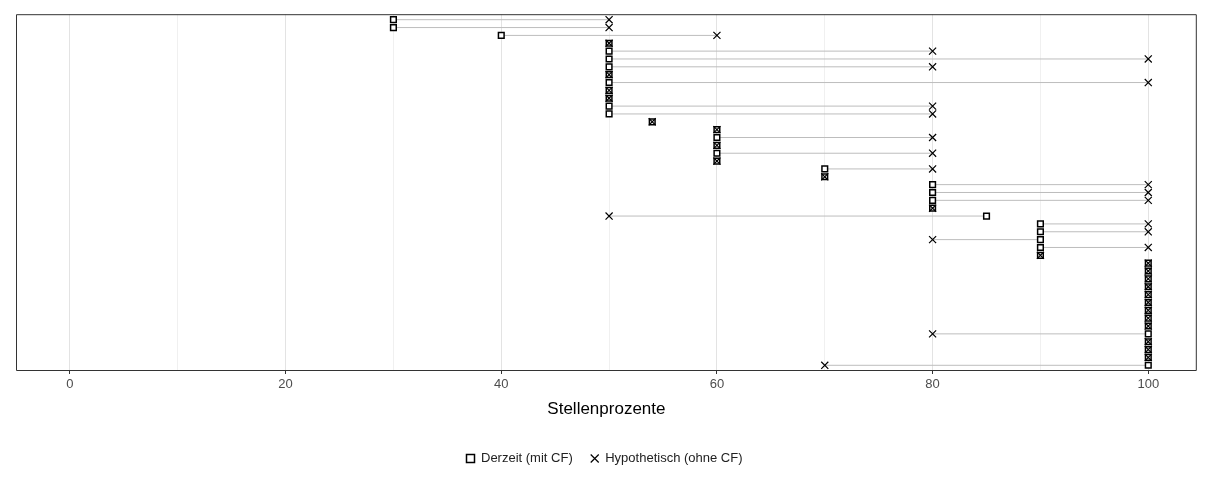 This screenshot has width=1211, height=479. I want to click on x-tick-label: 40, so click(501, 384).